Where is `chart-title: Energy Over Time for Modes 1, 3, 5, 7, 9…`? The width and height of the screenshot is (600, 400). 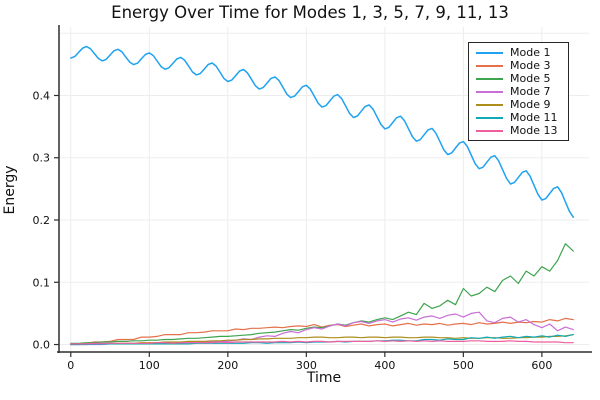
chart-title: Energy Over Time for Modes 1, 3, 5, 7, 9… is located at coordinates (310, 12).